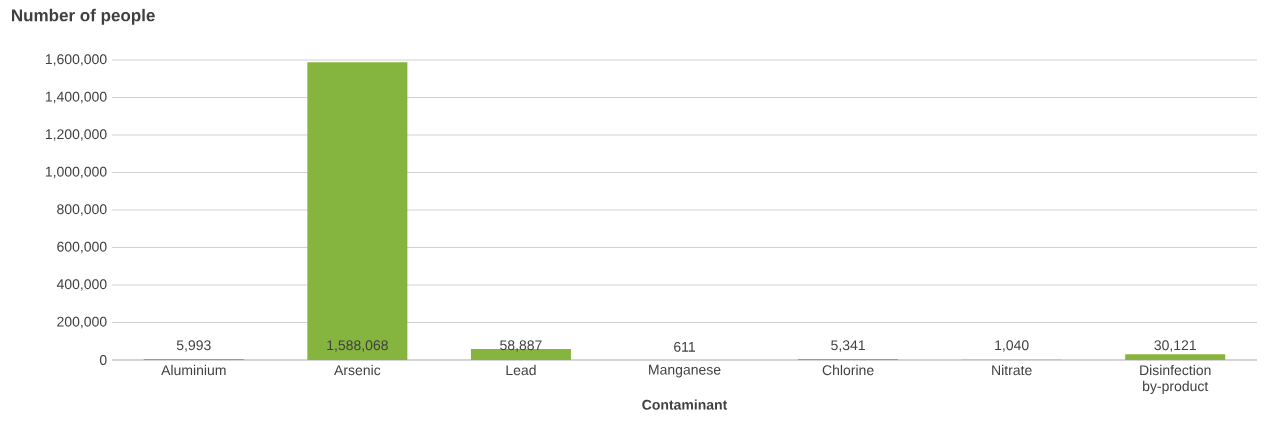  I want to click on data-label: 30,121, so click(1175, 346).